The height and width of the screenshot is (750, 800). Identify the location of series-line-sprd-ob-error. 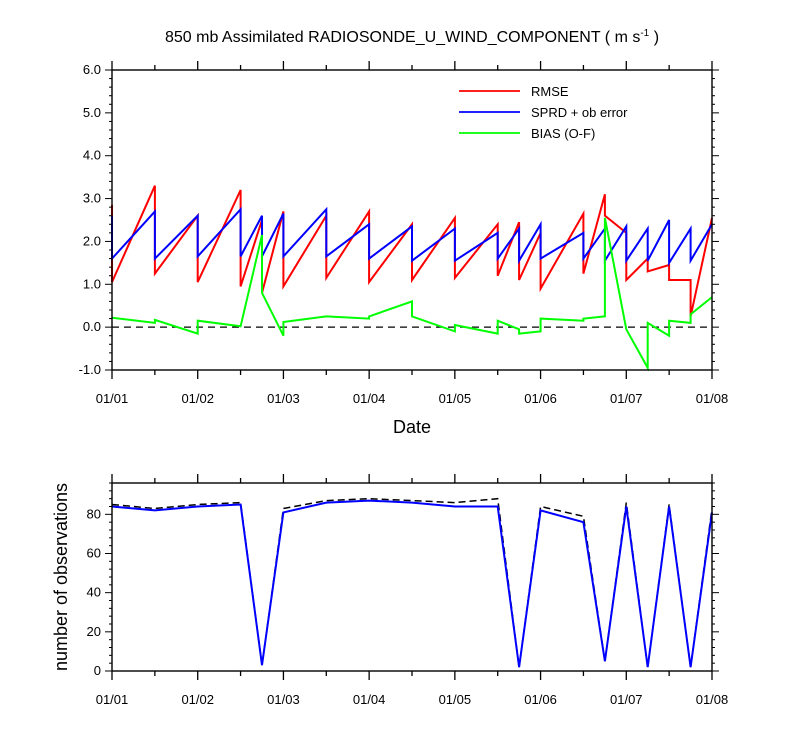
(412, 236).